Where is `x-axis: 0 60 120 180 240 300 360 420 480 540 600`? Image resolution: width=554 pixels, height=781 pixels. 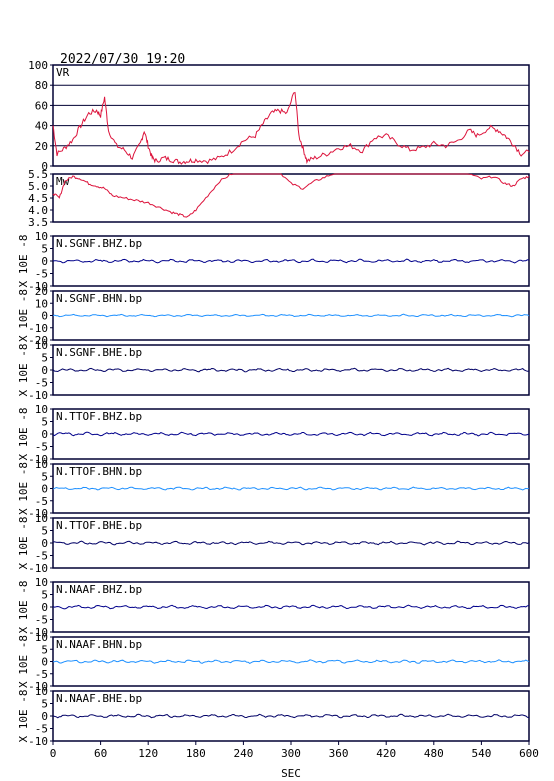 x-axis: 0 60 120 180 240 300 360 420 480 540 600 is located at coordinates (294, 750).